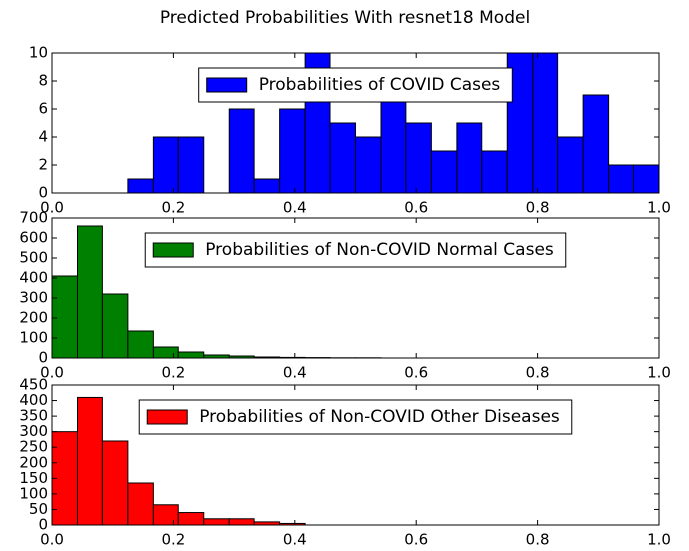 The width and height of the screenshot is (689, 551). Describe the element at coordinates (43, 109) in the screenshot. I see `y-tick-label: 6` at that location.